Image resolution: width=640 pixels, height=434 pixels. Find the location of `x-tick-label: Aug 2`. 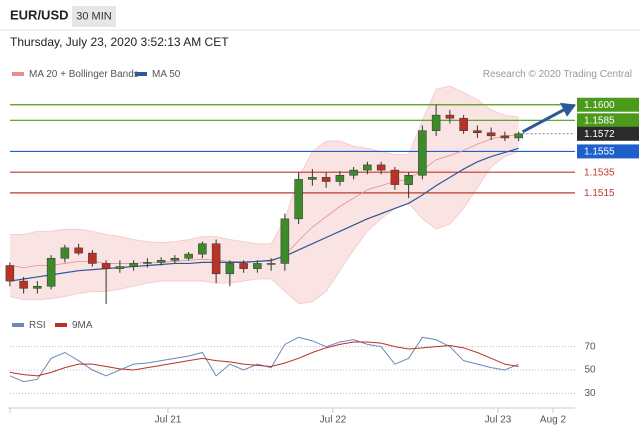

x-tick-label: Aug 2 is located at coordinates (553, 420).